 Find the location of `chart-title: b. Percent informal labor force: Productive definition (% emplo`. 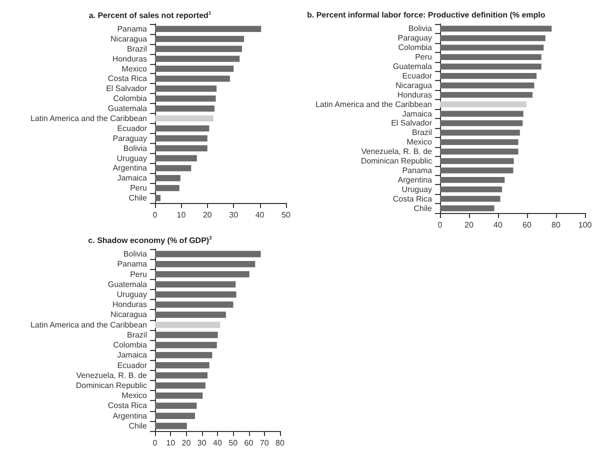

chart-title: b. Percent informal labor force: Productive definition (% emplo is located at coordinates (426, 15).